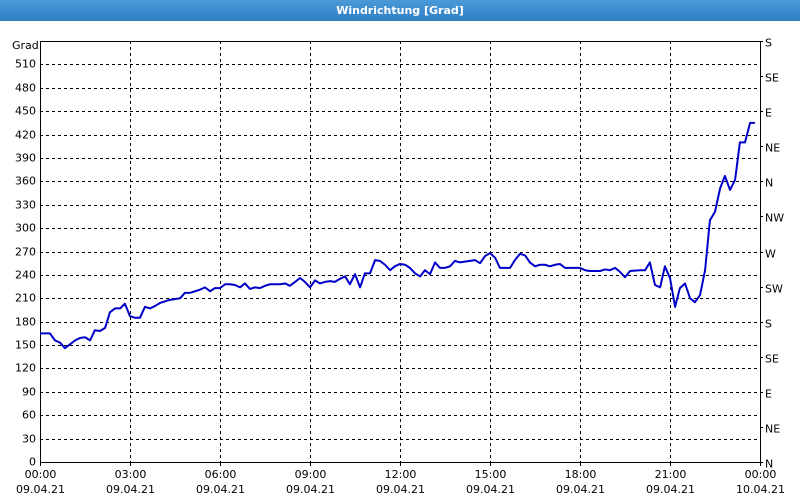  What do you see at coordinates (25, 181) in the screenshot?
I see `y-tick-label: 360` at bounding box center [25, 181].